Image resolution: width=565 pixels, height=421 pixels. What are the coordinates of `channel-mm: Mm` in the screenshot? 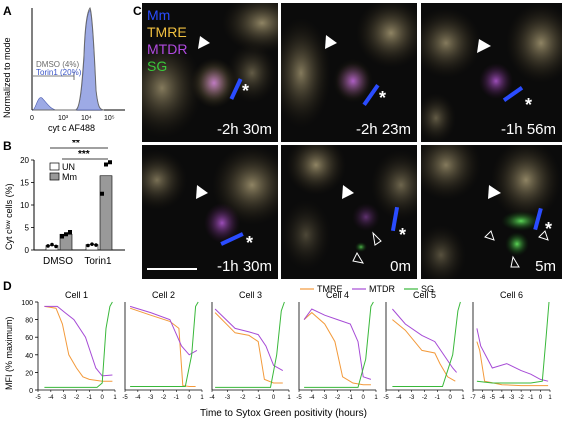 It's located at (159, 15).